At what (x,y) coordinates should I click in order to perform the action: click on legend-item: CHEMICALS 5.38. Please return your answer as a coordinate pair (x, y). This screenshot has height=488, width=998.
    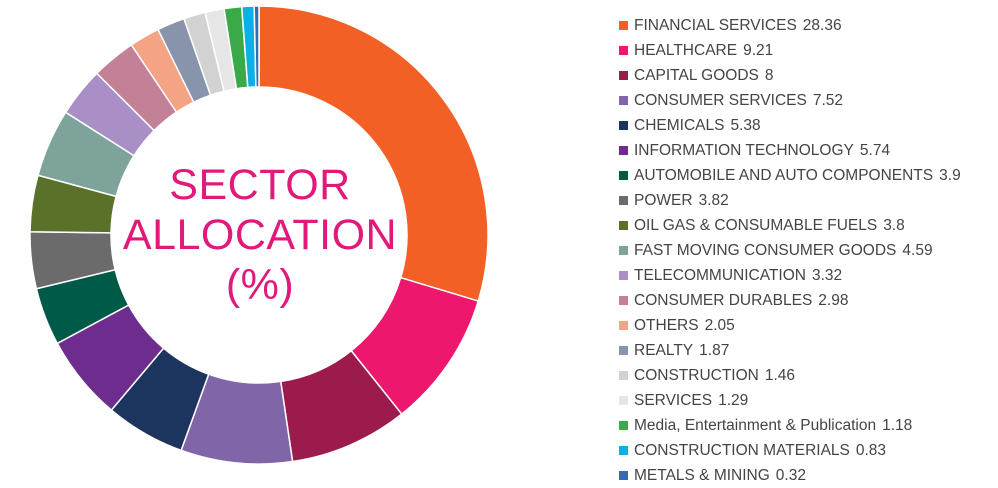
    Looking at the image, I should click on (790, 125).